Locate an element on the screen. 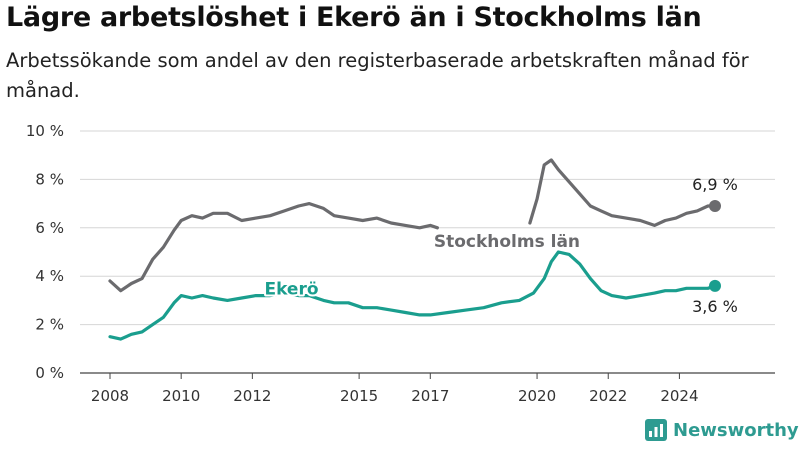  x-tick-label: 2008 is located at coordinates (110, 396).